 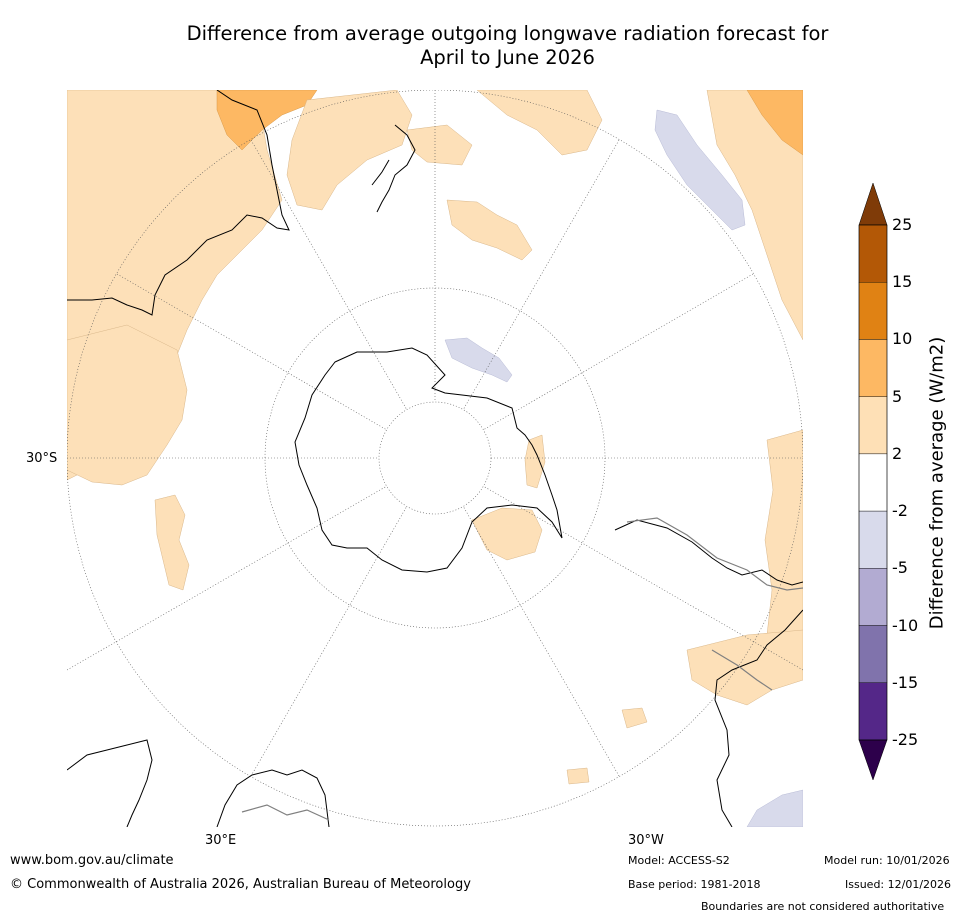 I want to click on footer-model-run: Model run: 10/01/2026, so click(x=887, y=860).